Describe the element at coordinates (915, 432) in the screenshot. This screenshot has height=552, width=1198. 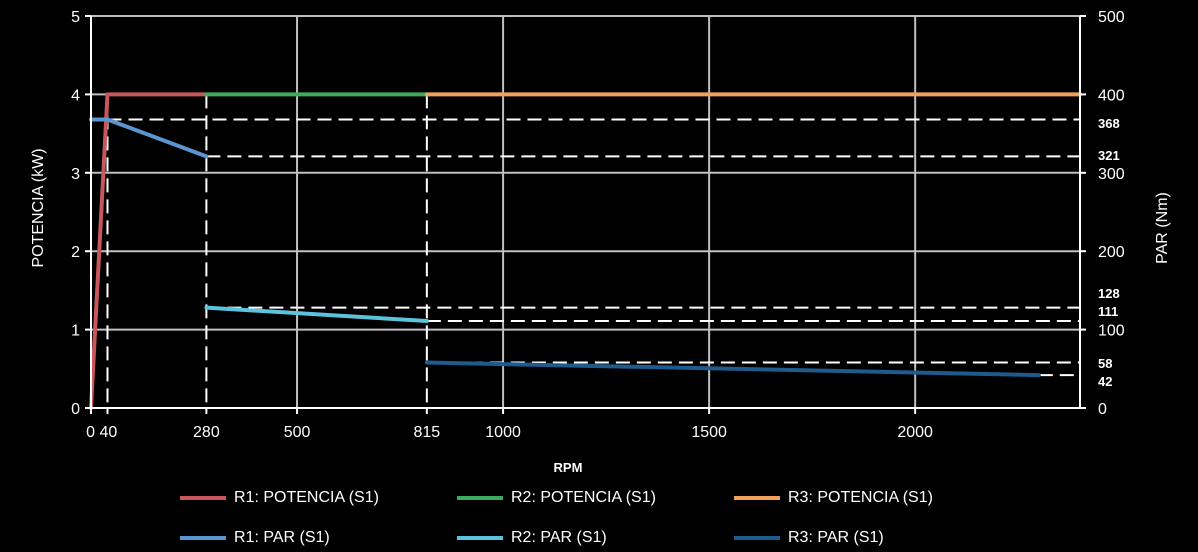
I see `x-tick-label: 2000` at that location.